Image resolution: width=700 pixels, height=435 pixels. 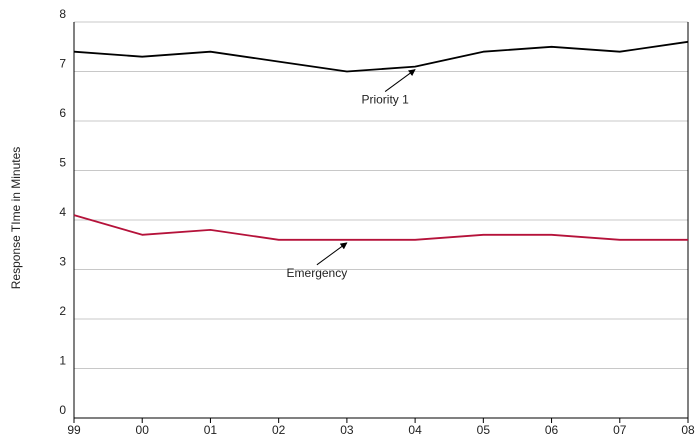 I want to click on x-tick-label: 08, so click(x=688, y=429).